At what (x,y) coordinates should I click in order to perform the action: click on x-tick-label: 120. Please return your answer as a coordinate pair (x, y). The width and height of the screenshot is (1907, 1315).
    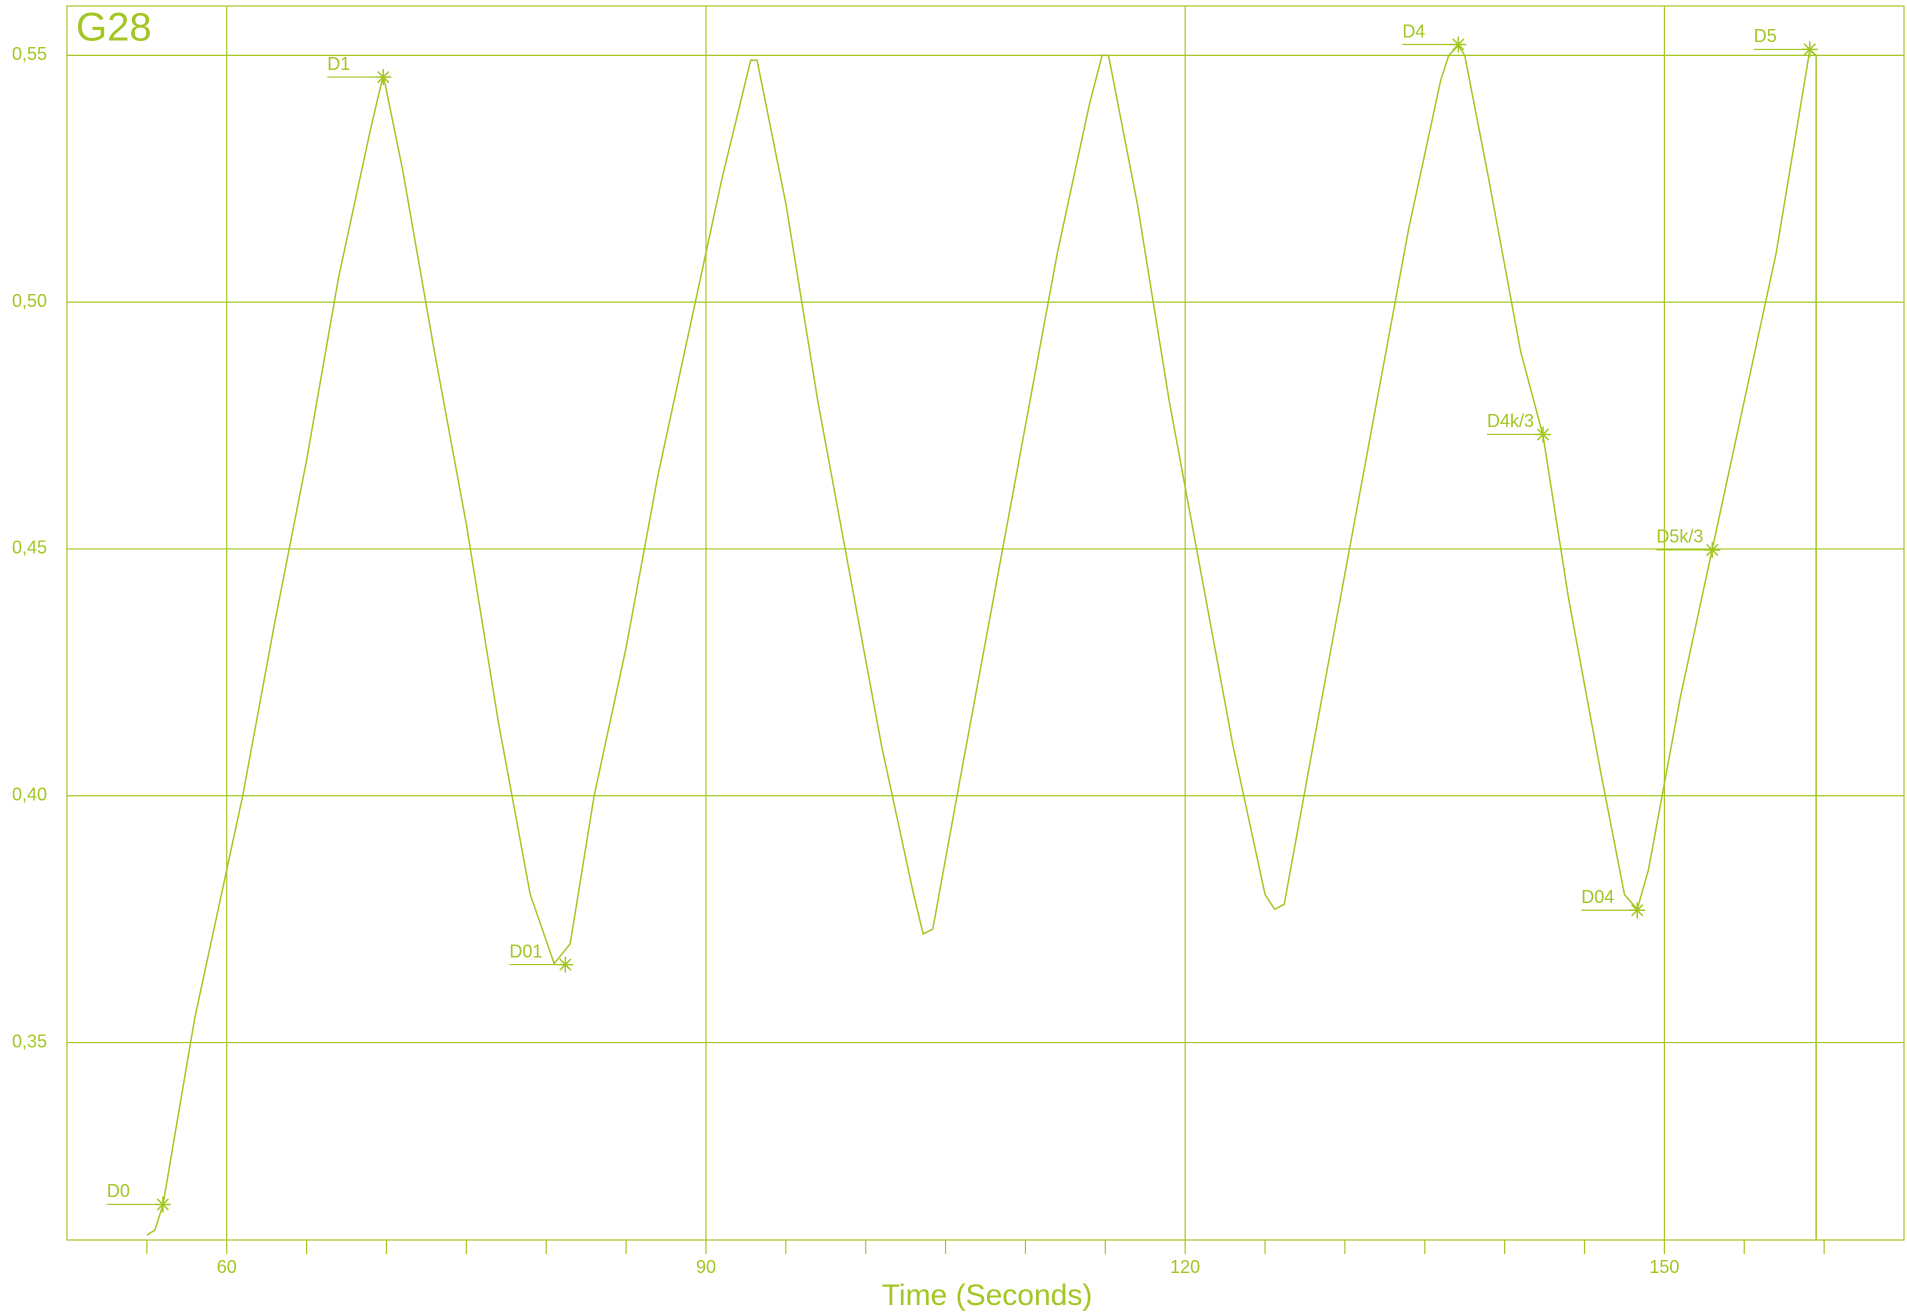
    Looking at the image, I should click on (1185, 1267).